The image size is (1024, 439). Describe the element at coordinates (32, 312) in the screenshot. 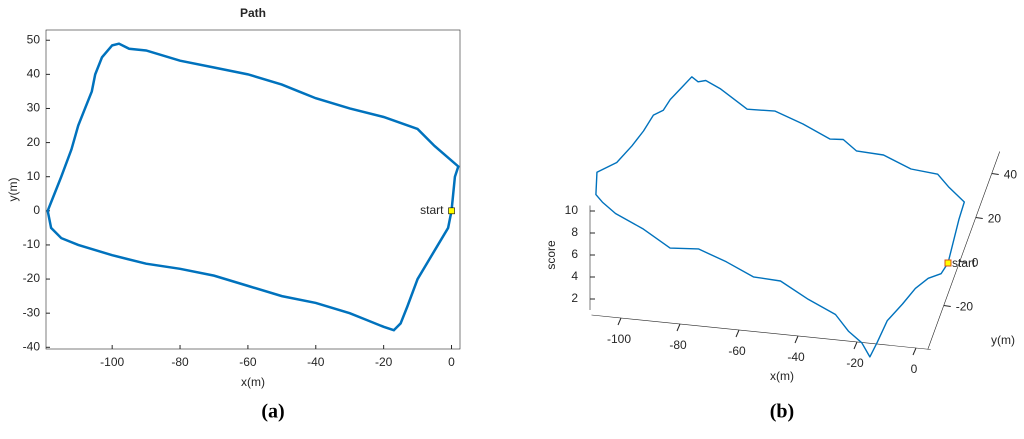

I see `y-tick-label: -30` at that location.